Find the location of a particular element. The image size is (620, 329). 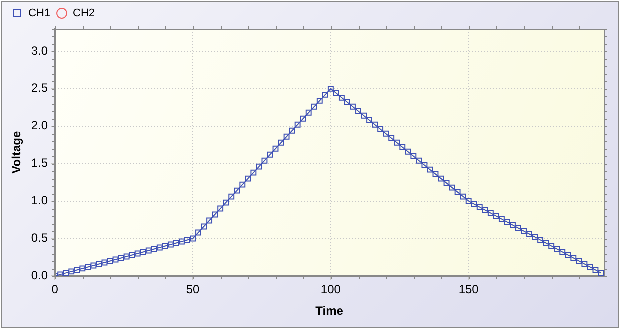

x-tick-label: 150 is located at coordinates (469, 289).